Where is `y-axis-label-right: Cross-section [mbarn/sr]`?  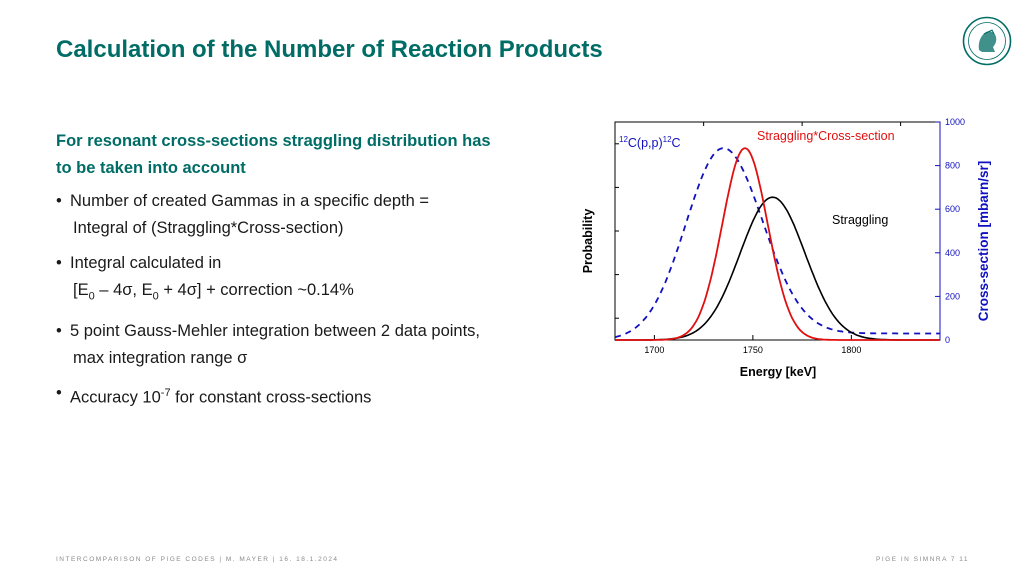 y-axis-label-right: Cross-section [mbarn/sr] is located at coordinates (983, 241).